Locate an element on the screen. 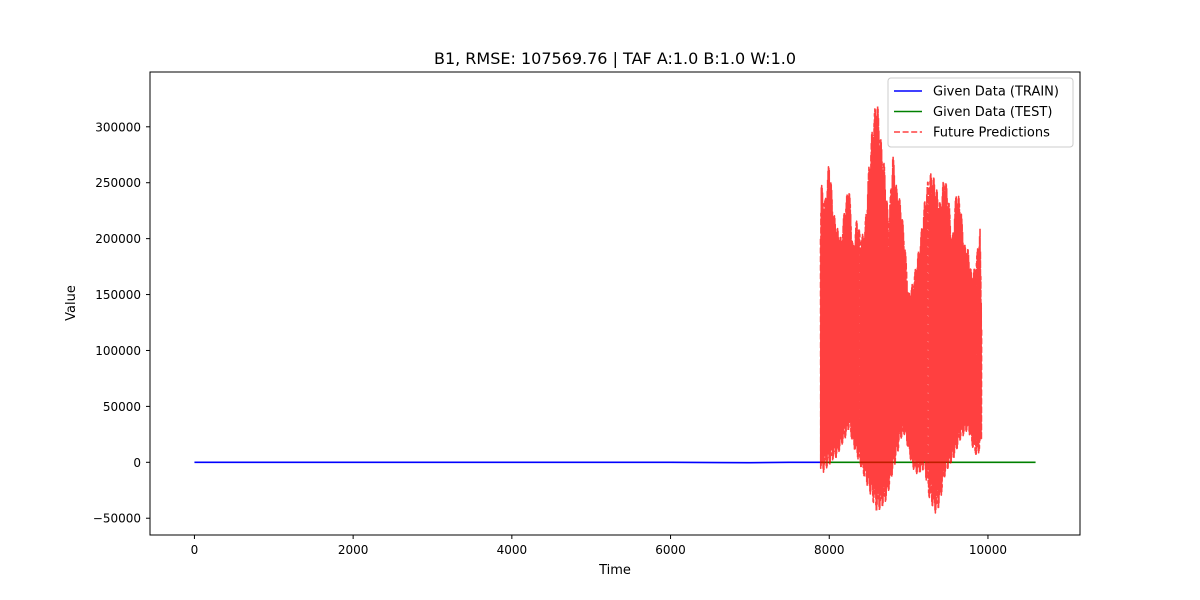 This screenshot has width=1200, height=600. y-tick-label: 150000 is located at coordinates (118, 295).